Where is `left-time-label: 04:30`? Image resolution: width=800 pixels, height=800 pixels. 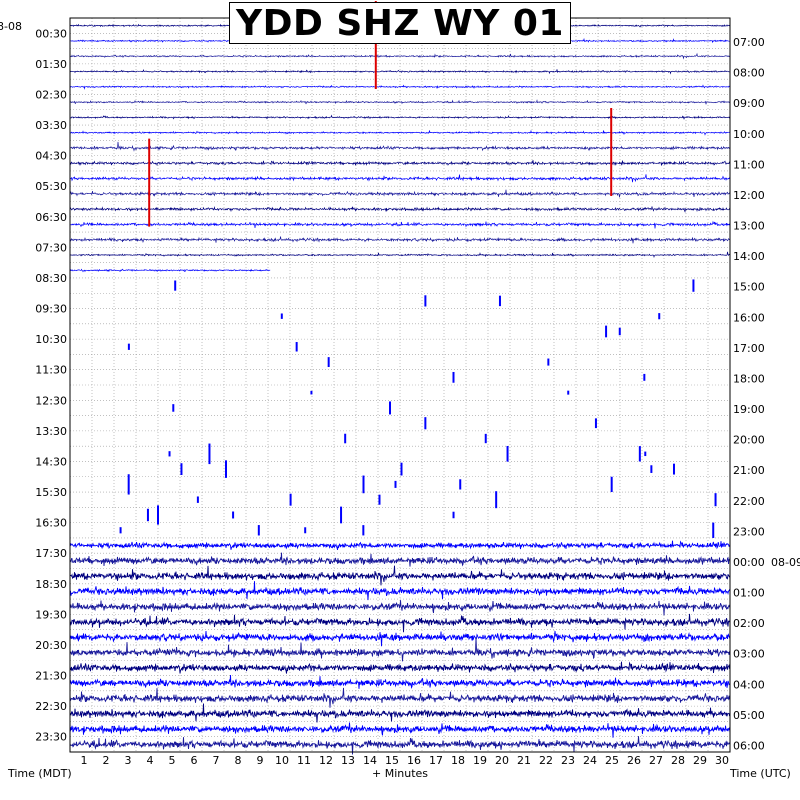
left-time-label: 04:30 is located at coordinates (51, 156).